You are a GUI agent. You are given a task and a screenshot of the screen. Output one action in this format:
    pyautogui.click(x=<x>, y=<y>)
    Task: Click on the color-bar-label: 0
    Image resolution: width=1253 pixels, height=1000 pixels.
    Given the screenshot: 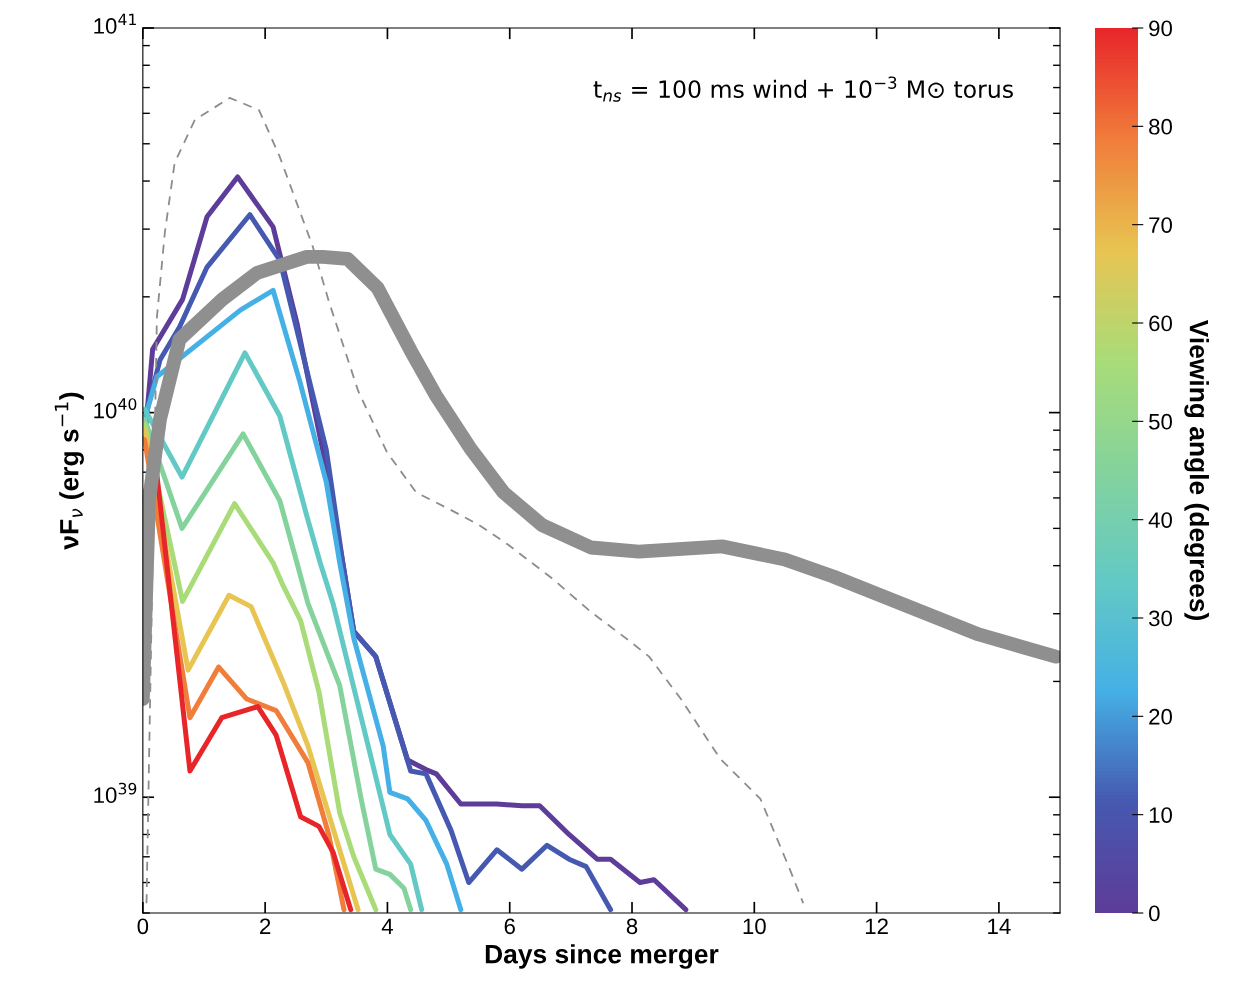 What is the action you would take?
    pyautogui.click(x=1154, y=913)
    